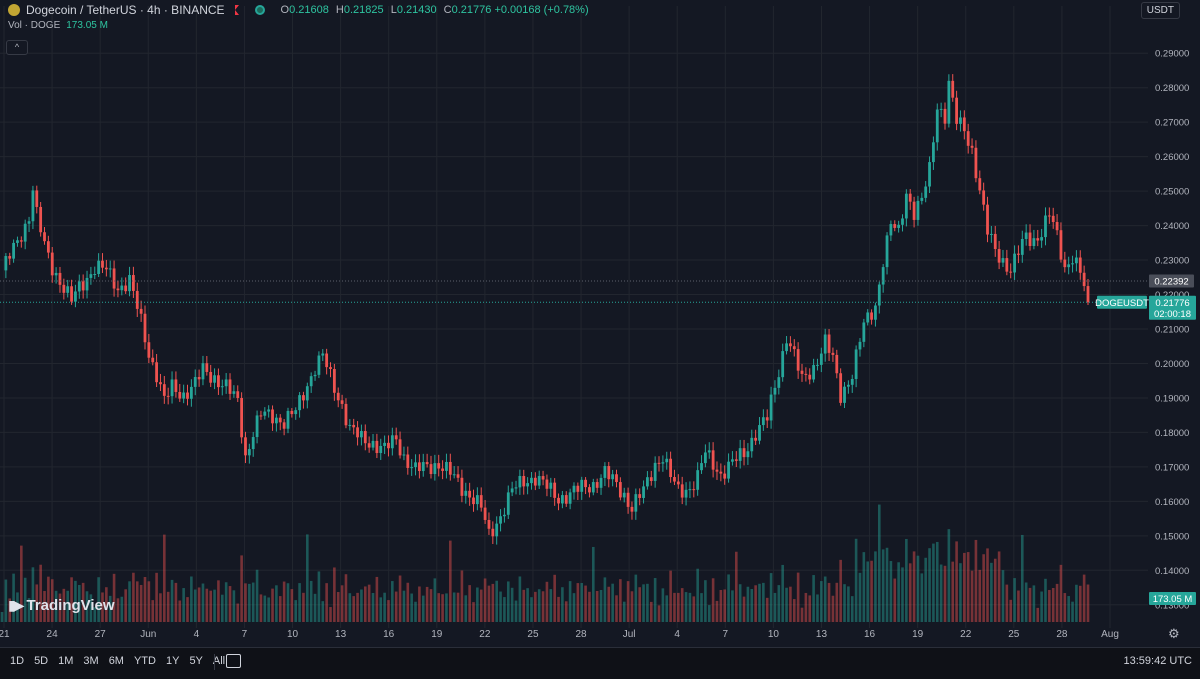 The width and height of the screenshot is (1200, 679). What do you see at coordinates (259, 10) in the screenshot?
I see `market-status-icon` at bounding box center [259, 10].